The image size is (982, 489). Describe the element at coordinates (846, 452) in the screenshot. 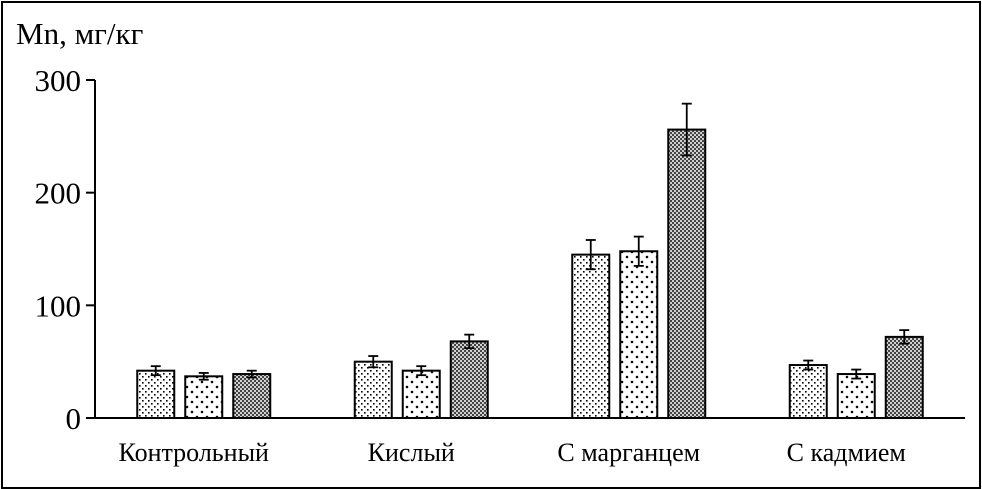

I see `x-tick-label: С кадмием` at that location.